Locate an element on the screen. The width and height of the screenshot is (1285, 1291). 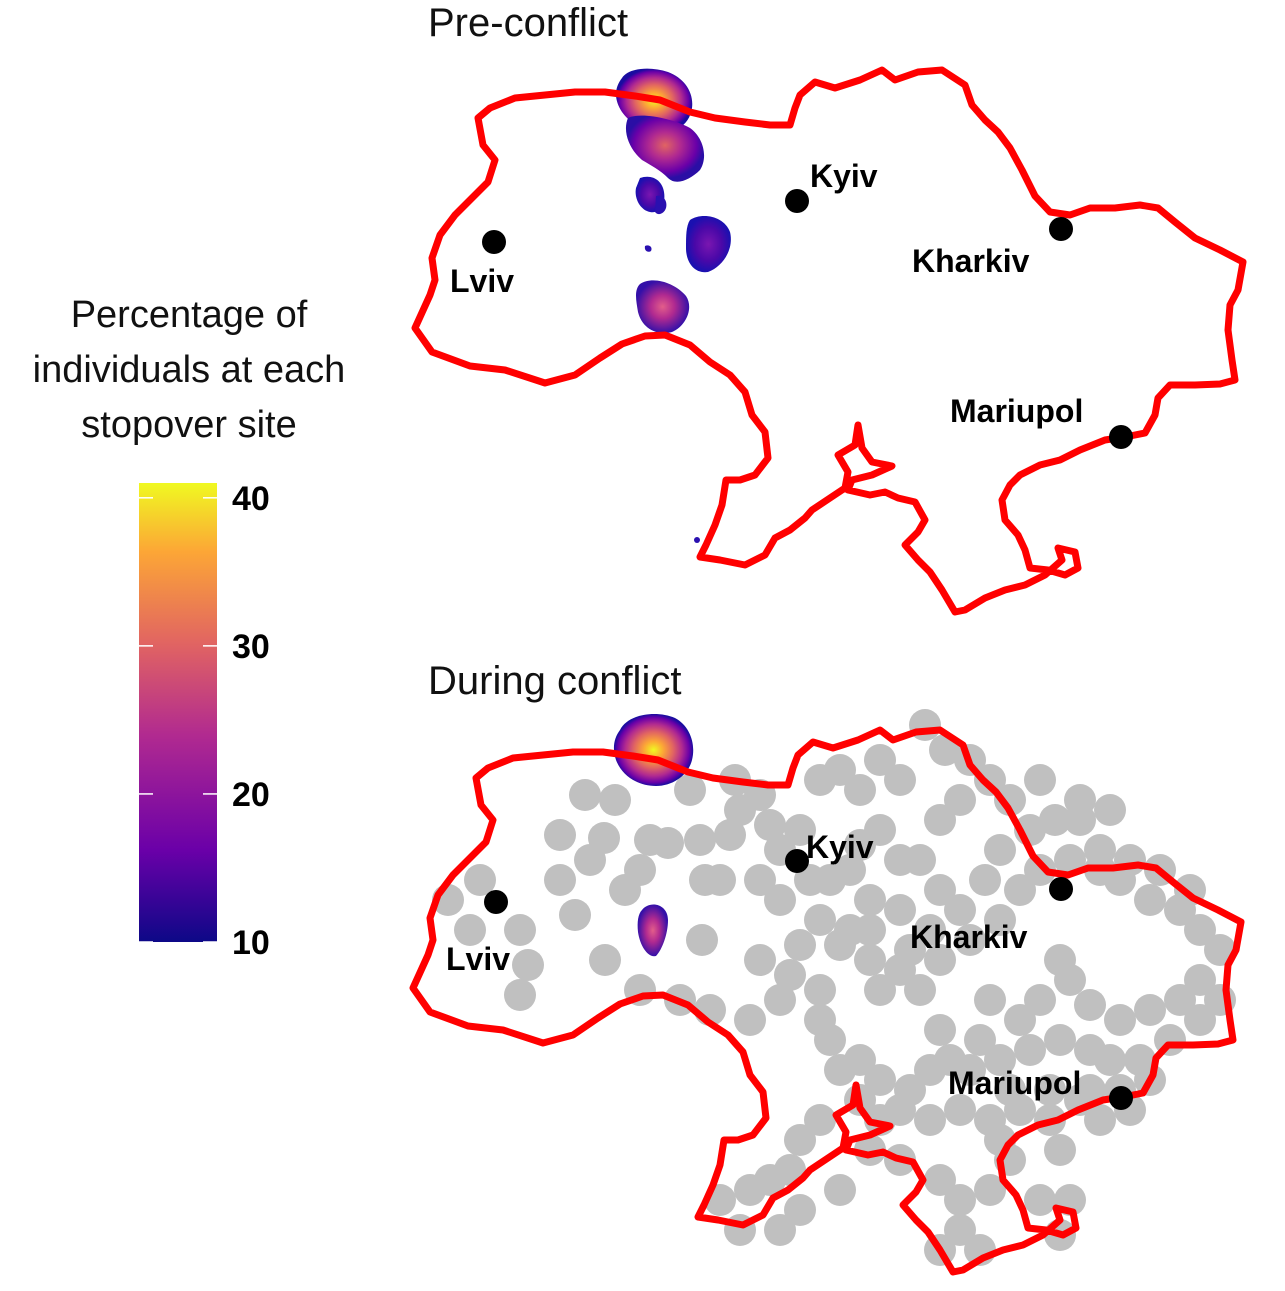
legend-title-line-3: stopover site is located at coordinates (188, 425).